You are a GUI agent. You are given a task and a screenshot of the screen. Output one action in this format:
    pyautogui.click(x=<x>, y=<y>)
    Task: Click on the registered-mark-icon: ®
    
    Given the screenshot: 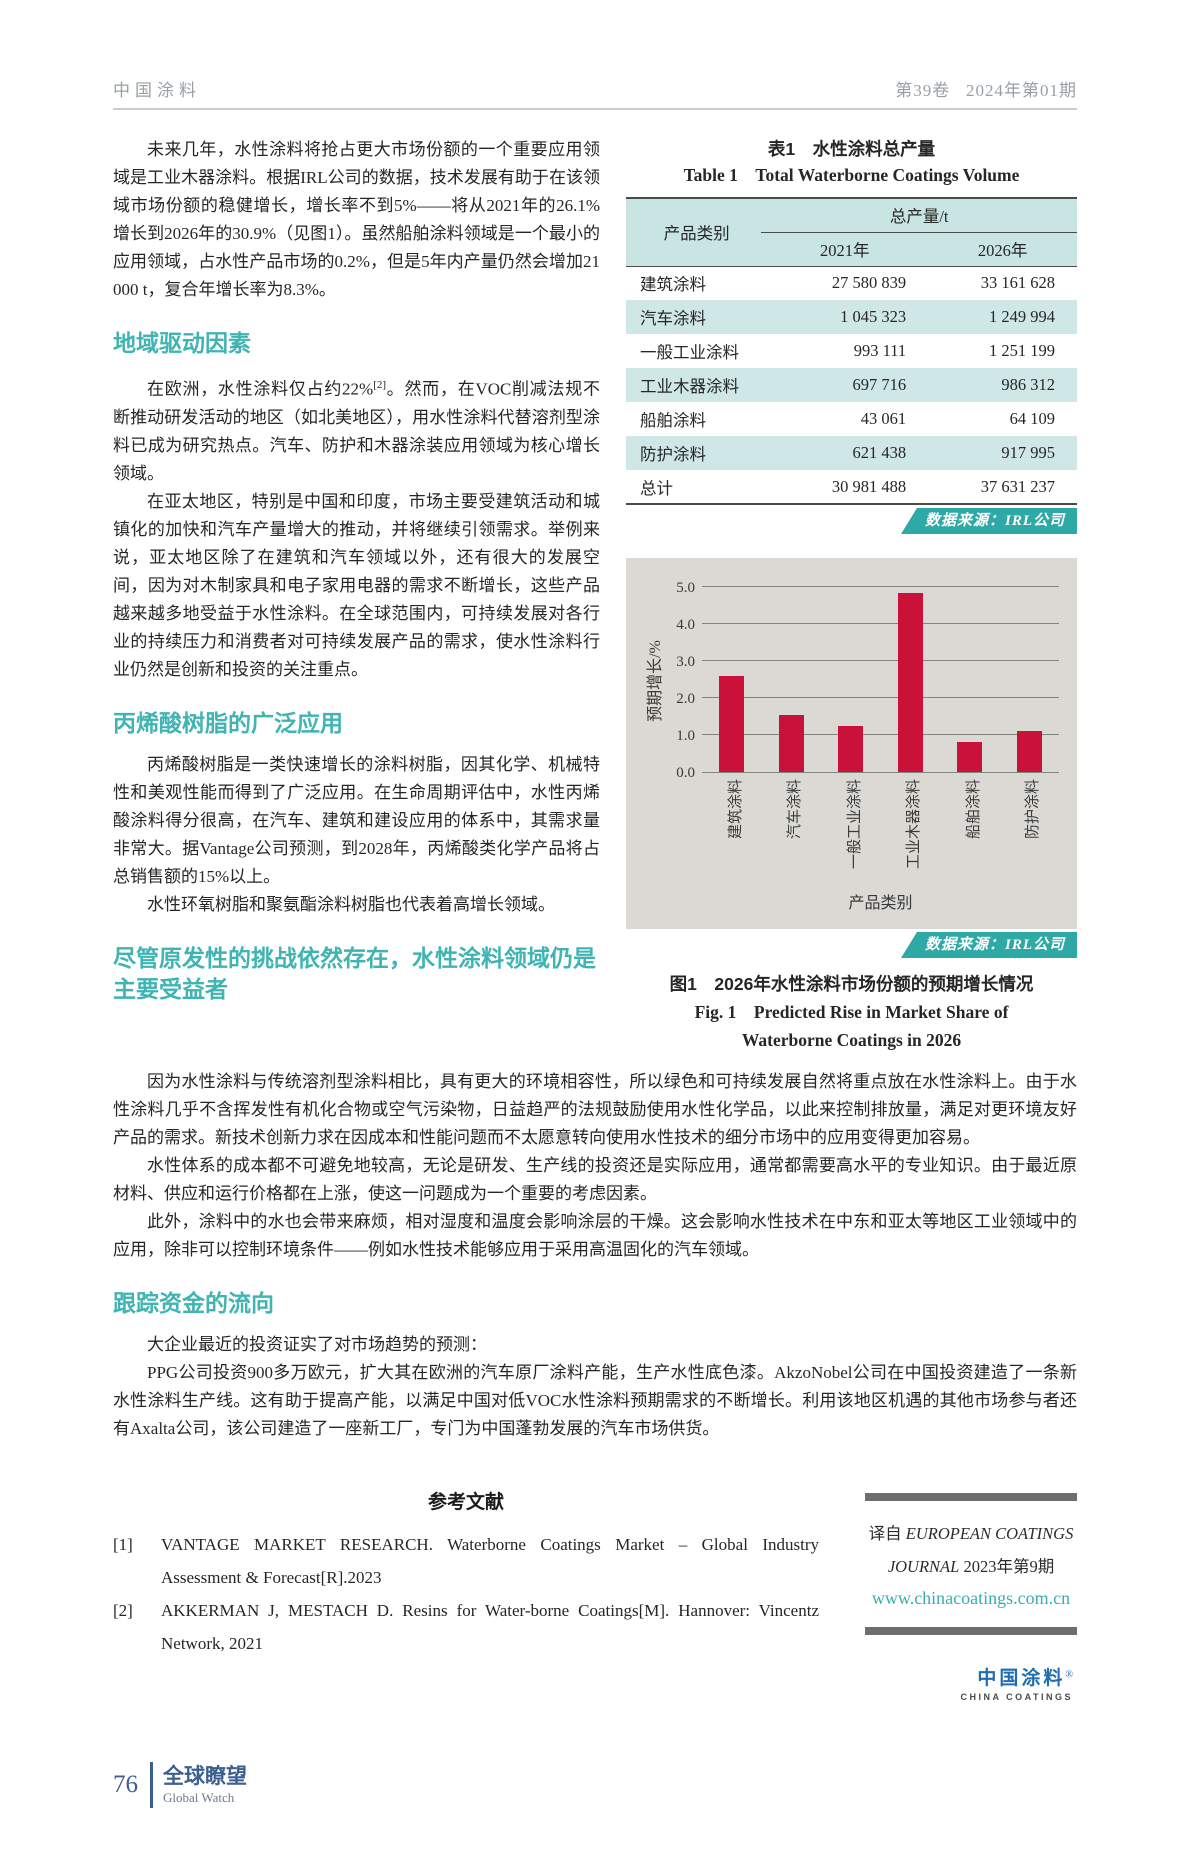 What is the action you would take?
    pyautogui.click(x=1069, y=1675)
    